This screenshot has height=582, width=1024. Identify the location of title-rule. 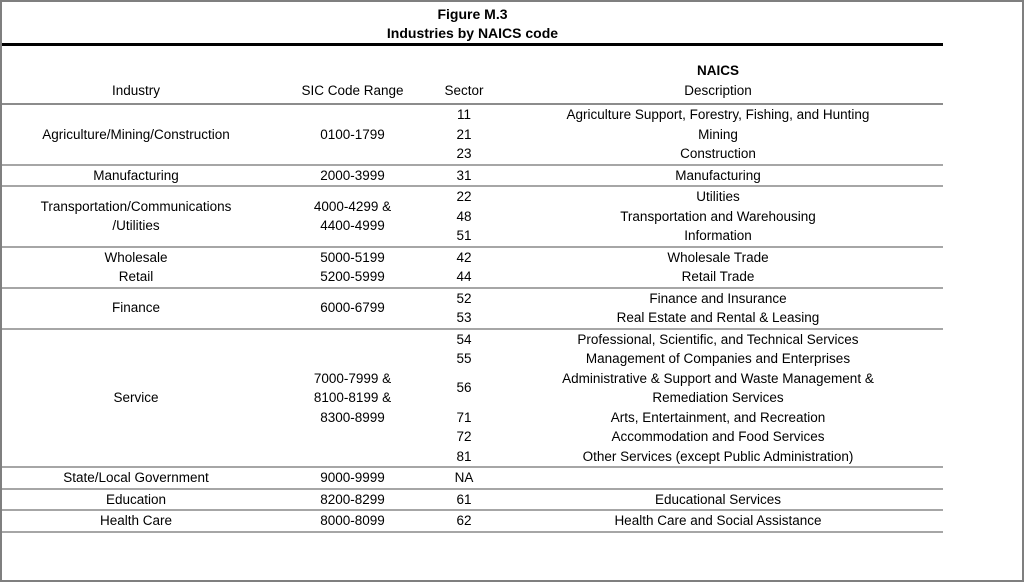
(472, 44).